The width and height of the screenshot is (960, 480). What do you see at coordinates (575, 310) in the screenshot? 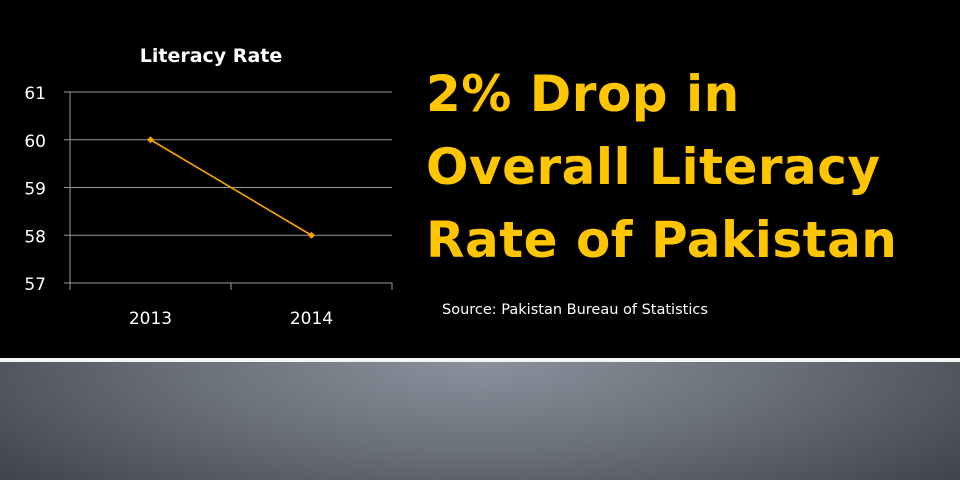
I see `source-note: Source: Pakistan Bureau of Statistics` at bounding box center [575, 310].